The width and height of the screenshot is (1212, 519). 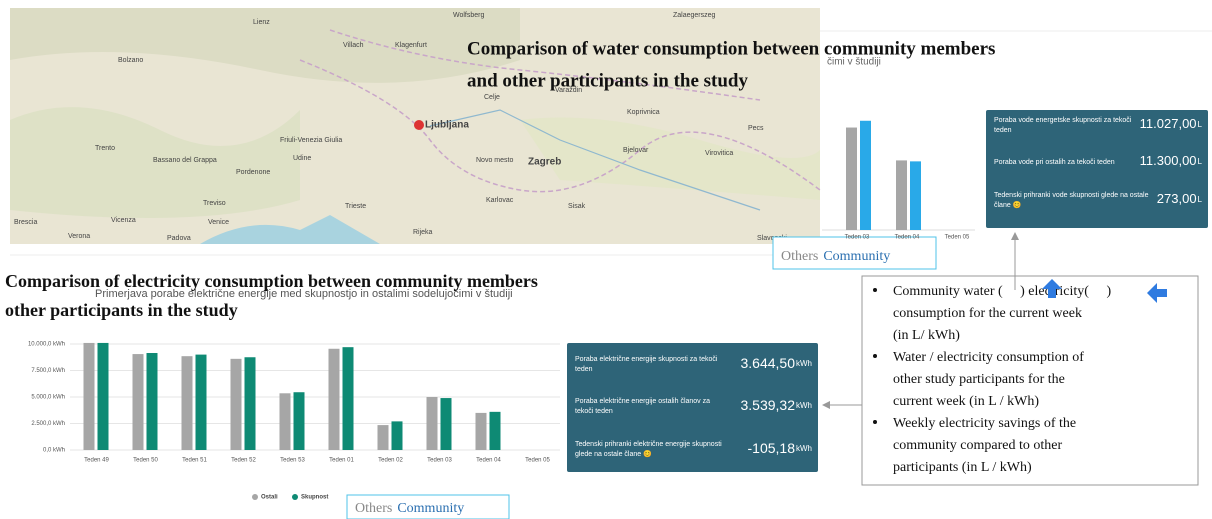 I want to click on map-label: Rijeka, so click(x=423, y=232).